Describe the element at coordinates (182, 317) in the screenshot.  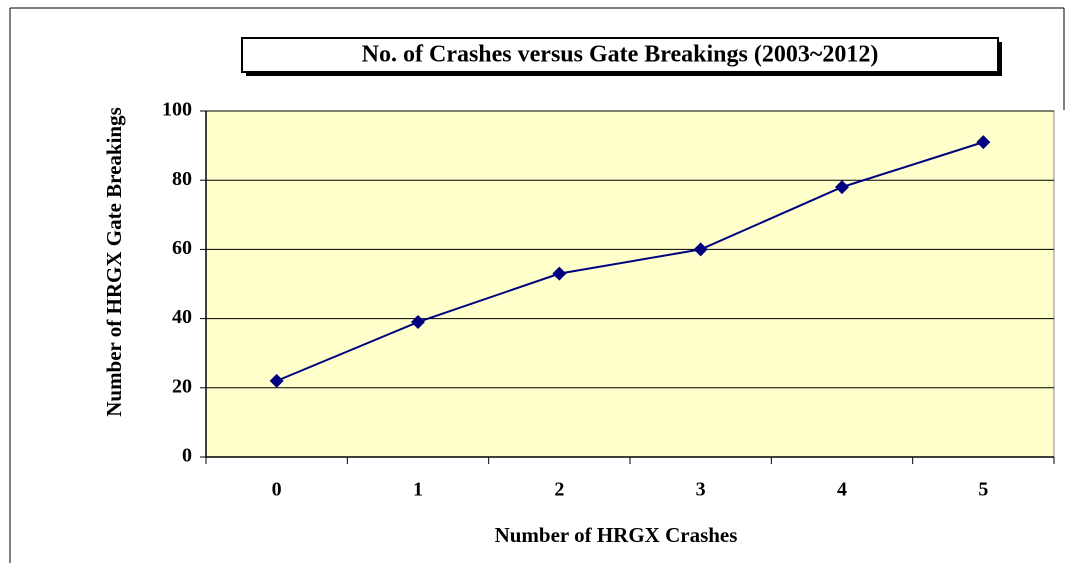
I see `y-tick-label: 40` at that location.